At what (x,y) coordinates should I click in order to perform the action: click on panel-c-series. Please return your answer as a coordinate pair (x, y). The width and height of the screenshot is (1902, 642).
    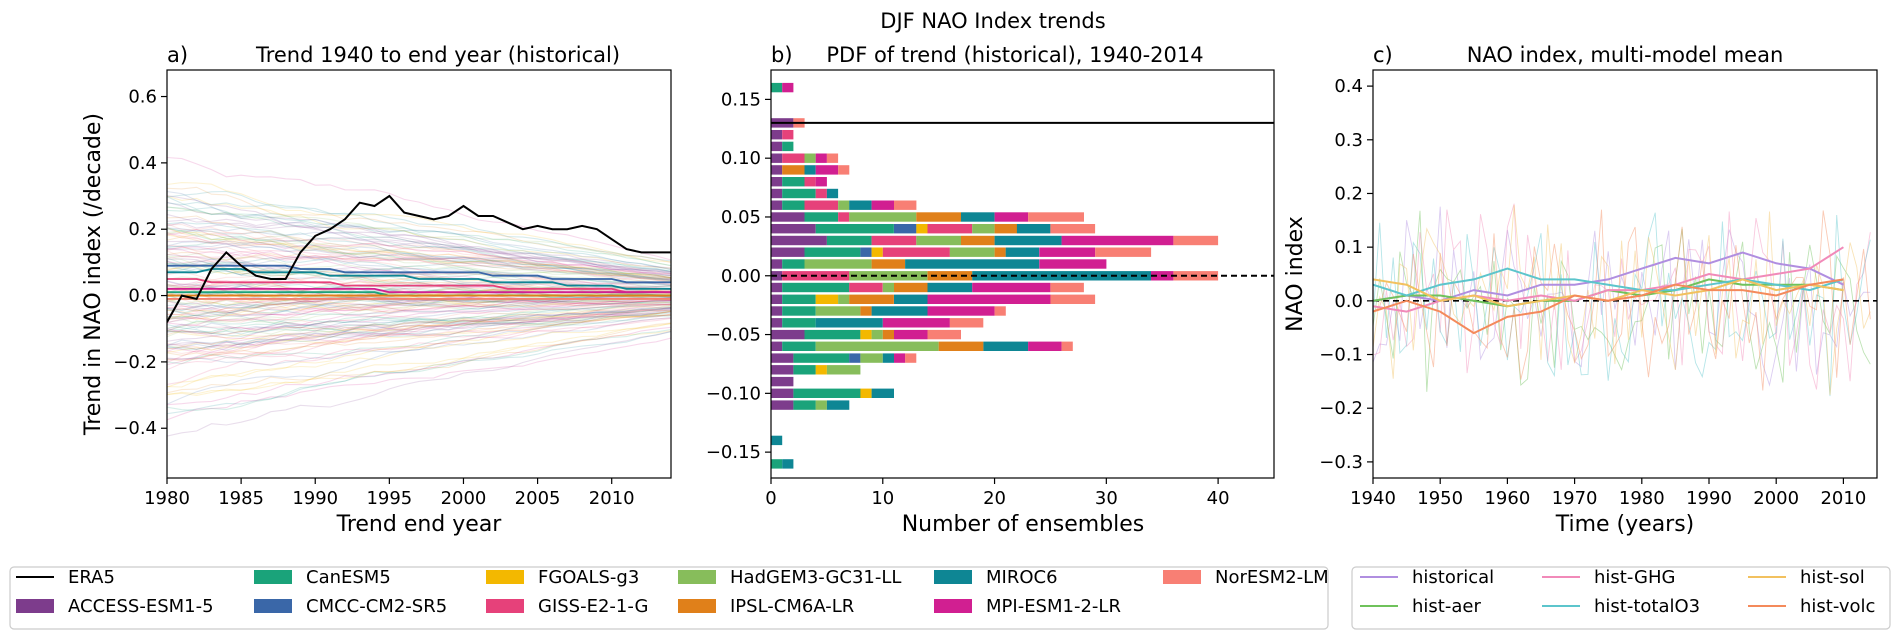
    Looking at the image, I should click on (1625, 290).